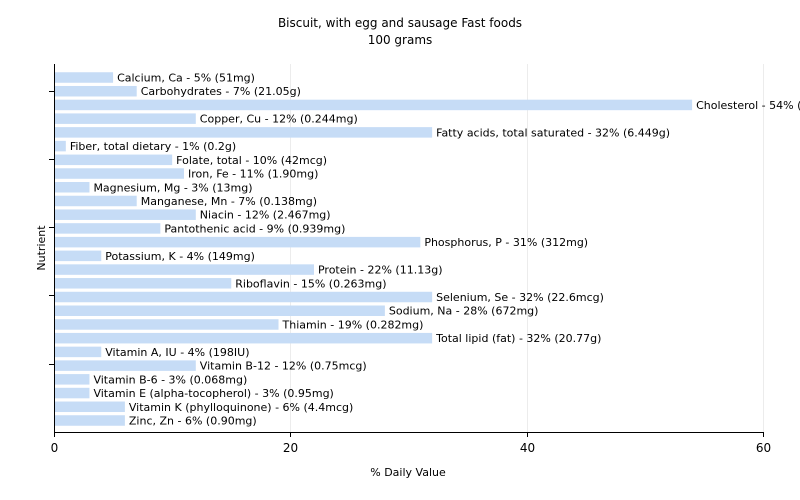 The image size is (800, 500). I want to click on bar-data-label: Copper, Cu - 12% (0.244mg), so click(279, 119).